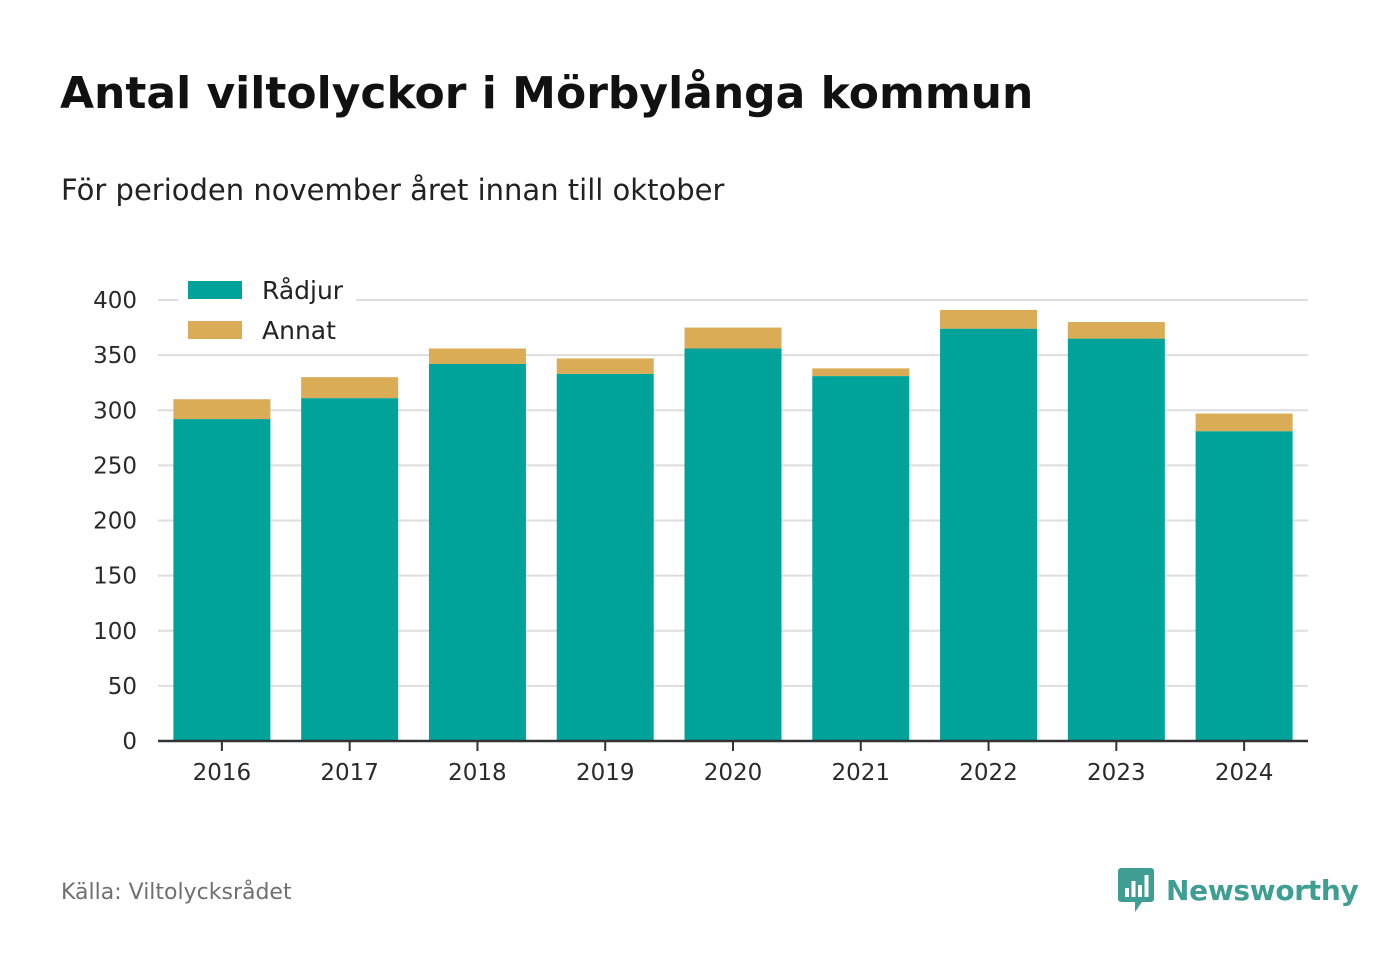  What do you see at coordinates (861, 773) in the screenshot?
I see `x-tick-label: 2021` at bounding box center [861, 773].